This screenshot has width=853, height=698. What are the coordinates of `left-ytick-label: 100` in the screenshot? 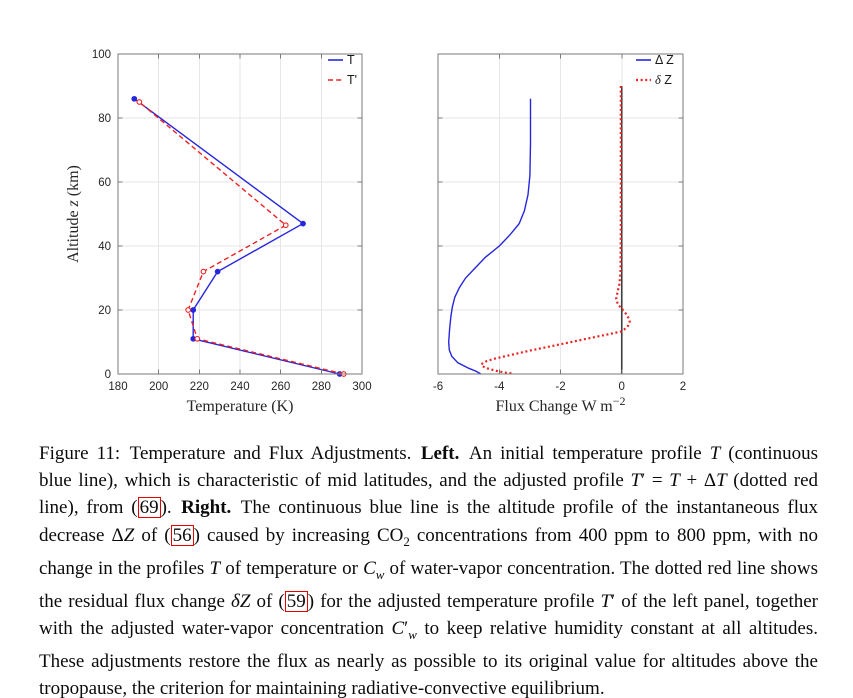 It's located at (101, 55).